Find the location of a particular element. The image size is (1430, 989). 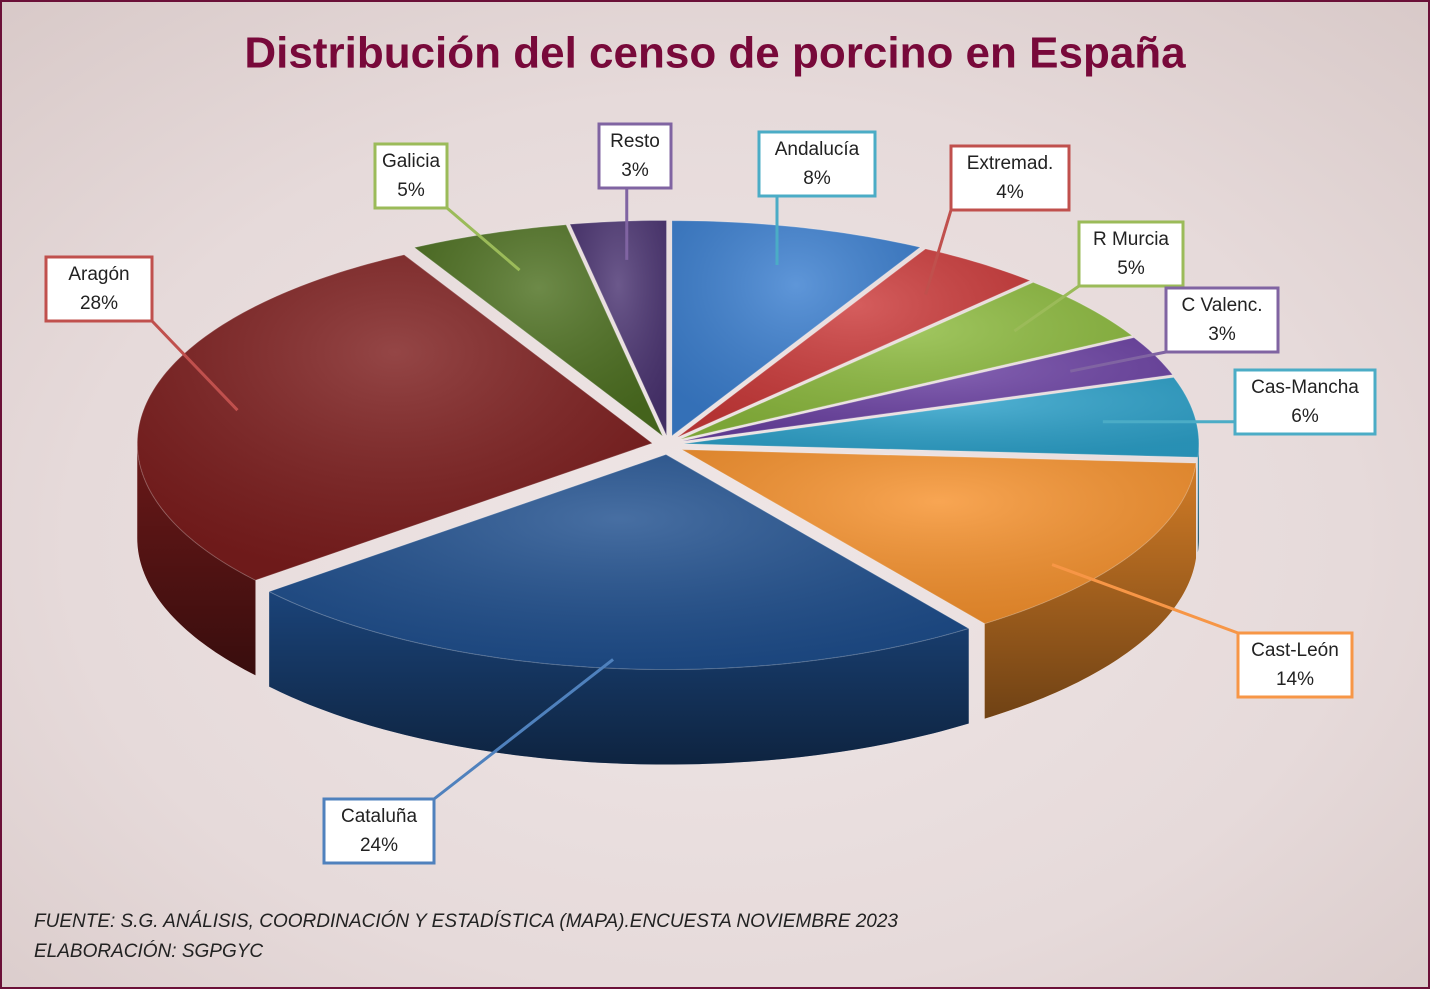

label-name: Andalucía is located at coordinates (817, 149).